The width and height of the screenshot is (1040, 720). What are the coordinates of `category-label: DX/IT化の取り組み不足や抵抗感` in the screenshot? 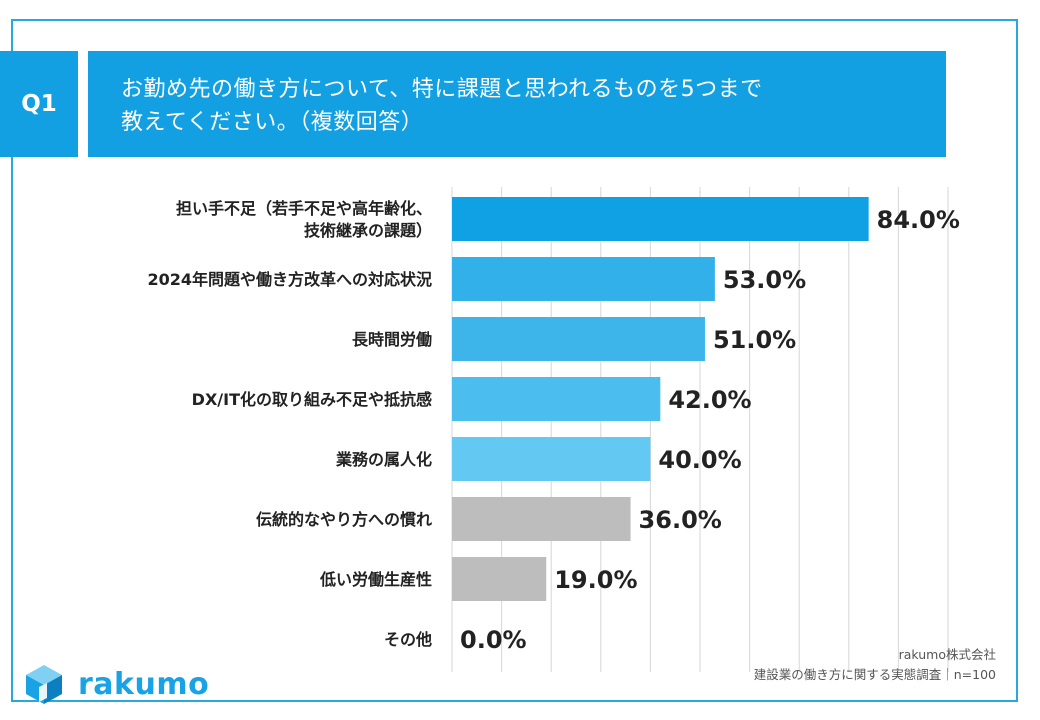 It's located at (312, 399).